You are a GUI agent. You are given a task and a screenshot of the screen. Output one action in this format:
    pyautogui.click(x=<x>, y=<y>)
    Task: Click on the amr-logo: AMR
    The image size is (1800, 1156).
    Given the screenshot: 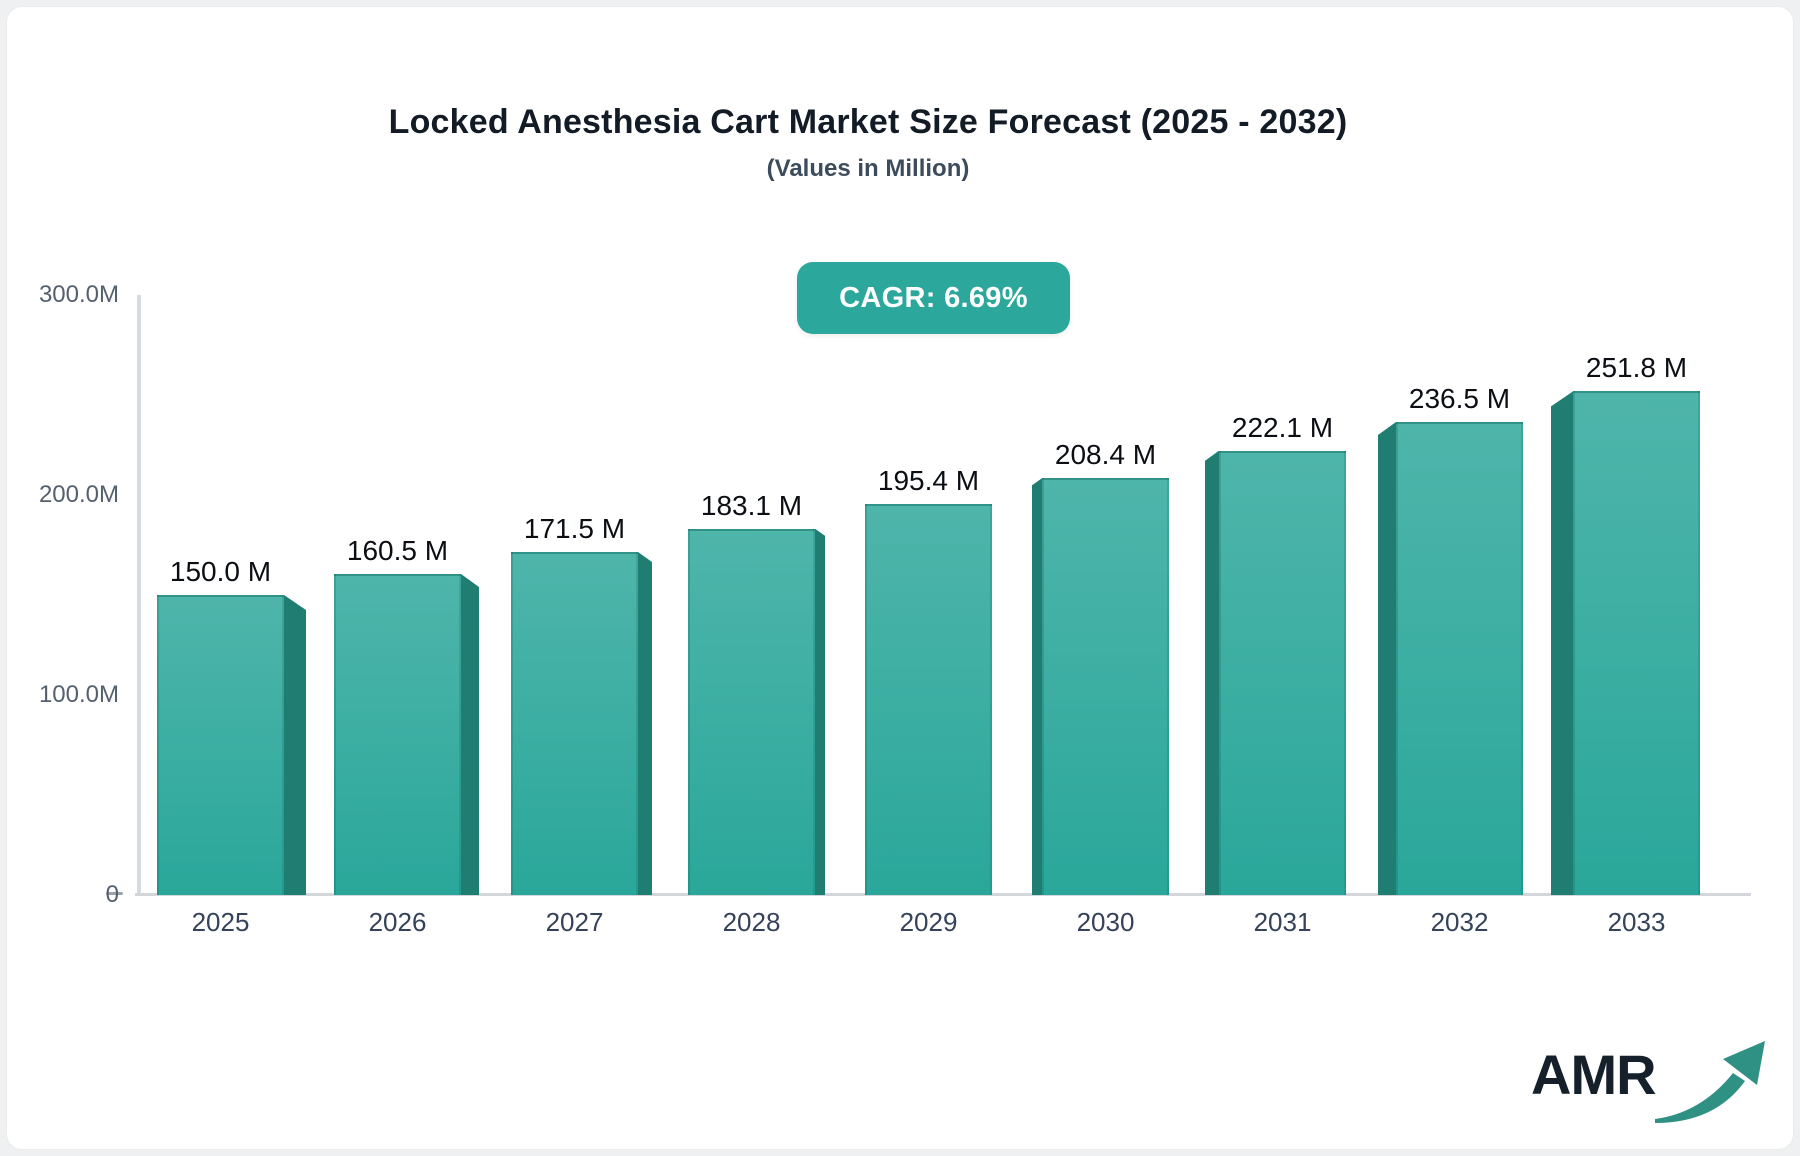 What is the action you would take?
    pyautogui.click(x=1648, y=1085)
    